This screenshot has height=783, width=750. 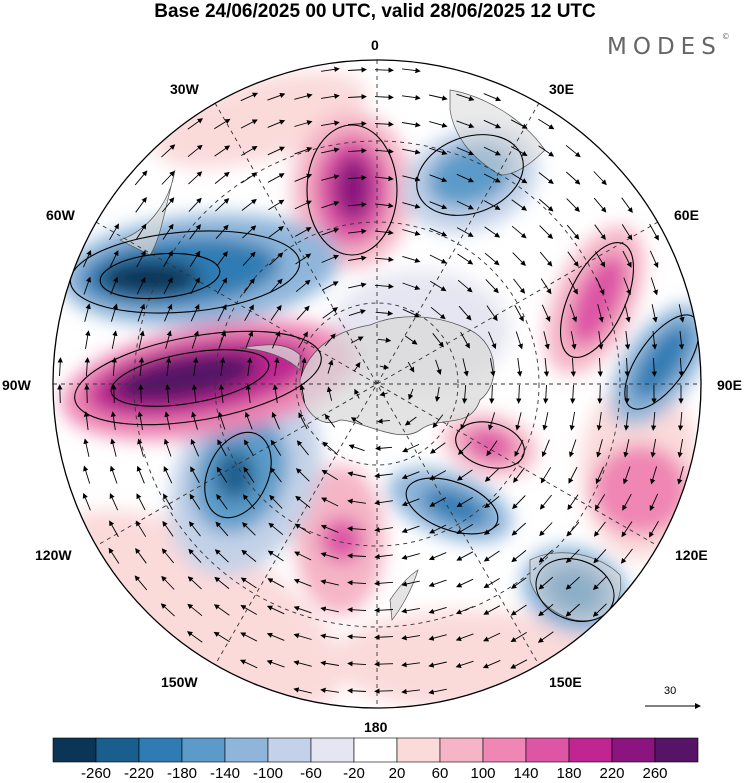 I want to click on lon-label-120e: 120E, so click(x=691, y=555).